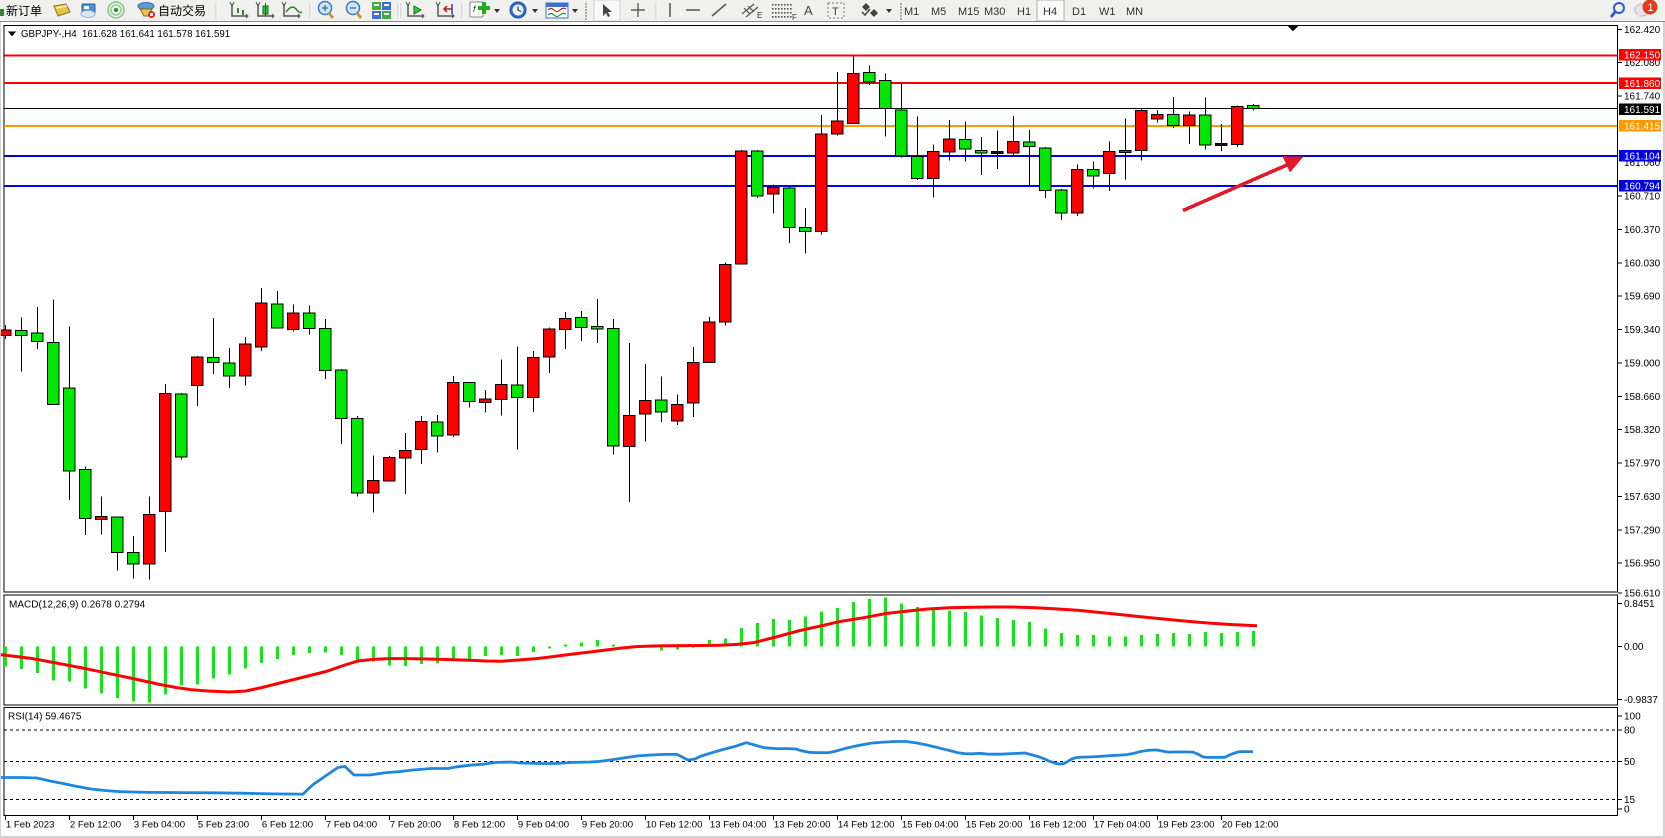 This screenshot has width=1665, height=838. I want to click on svg-text: 新订单, so click(24, 10).